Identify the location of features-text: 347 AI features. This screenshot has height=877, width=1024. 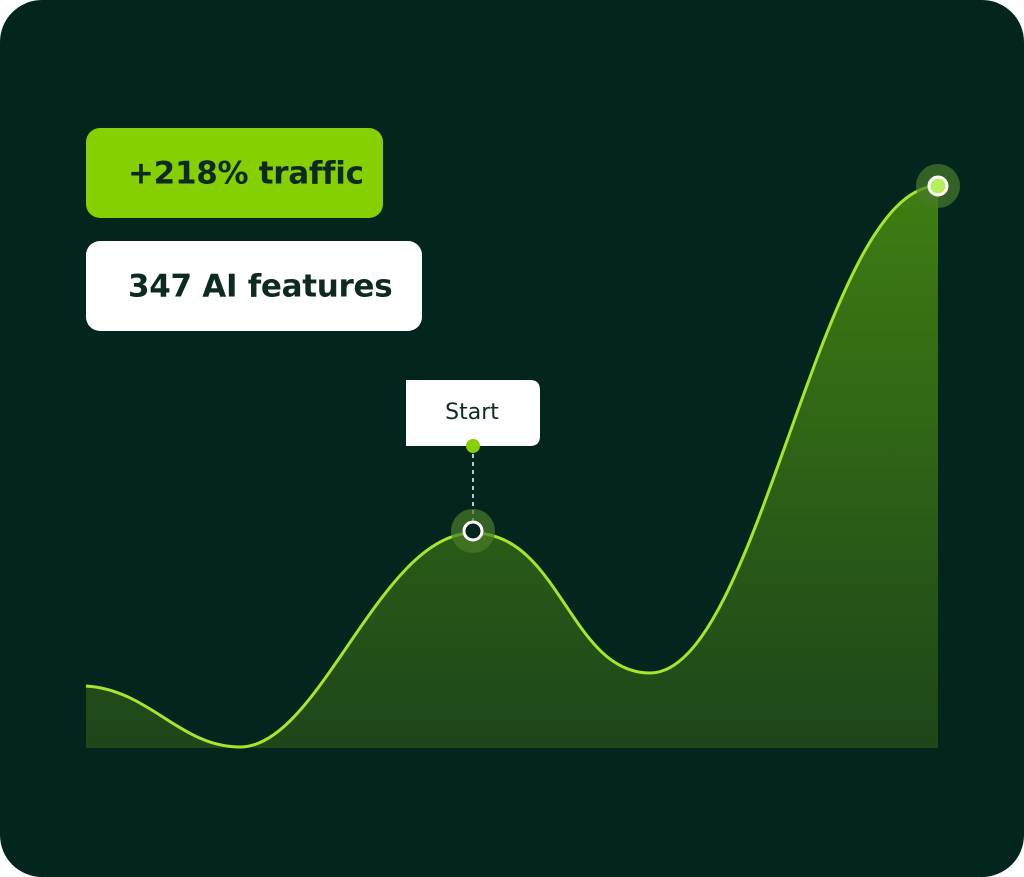
(260, 287).